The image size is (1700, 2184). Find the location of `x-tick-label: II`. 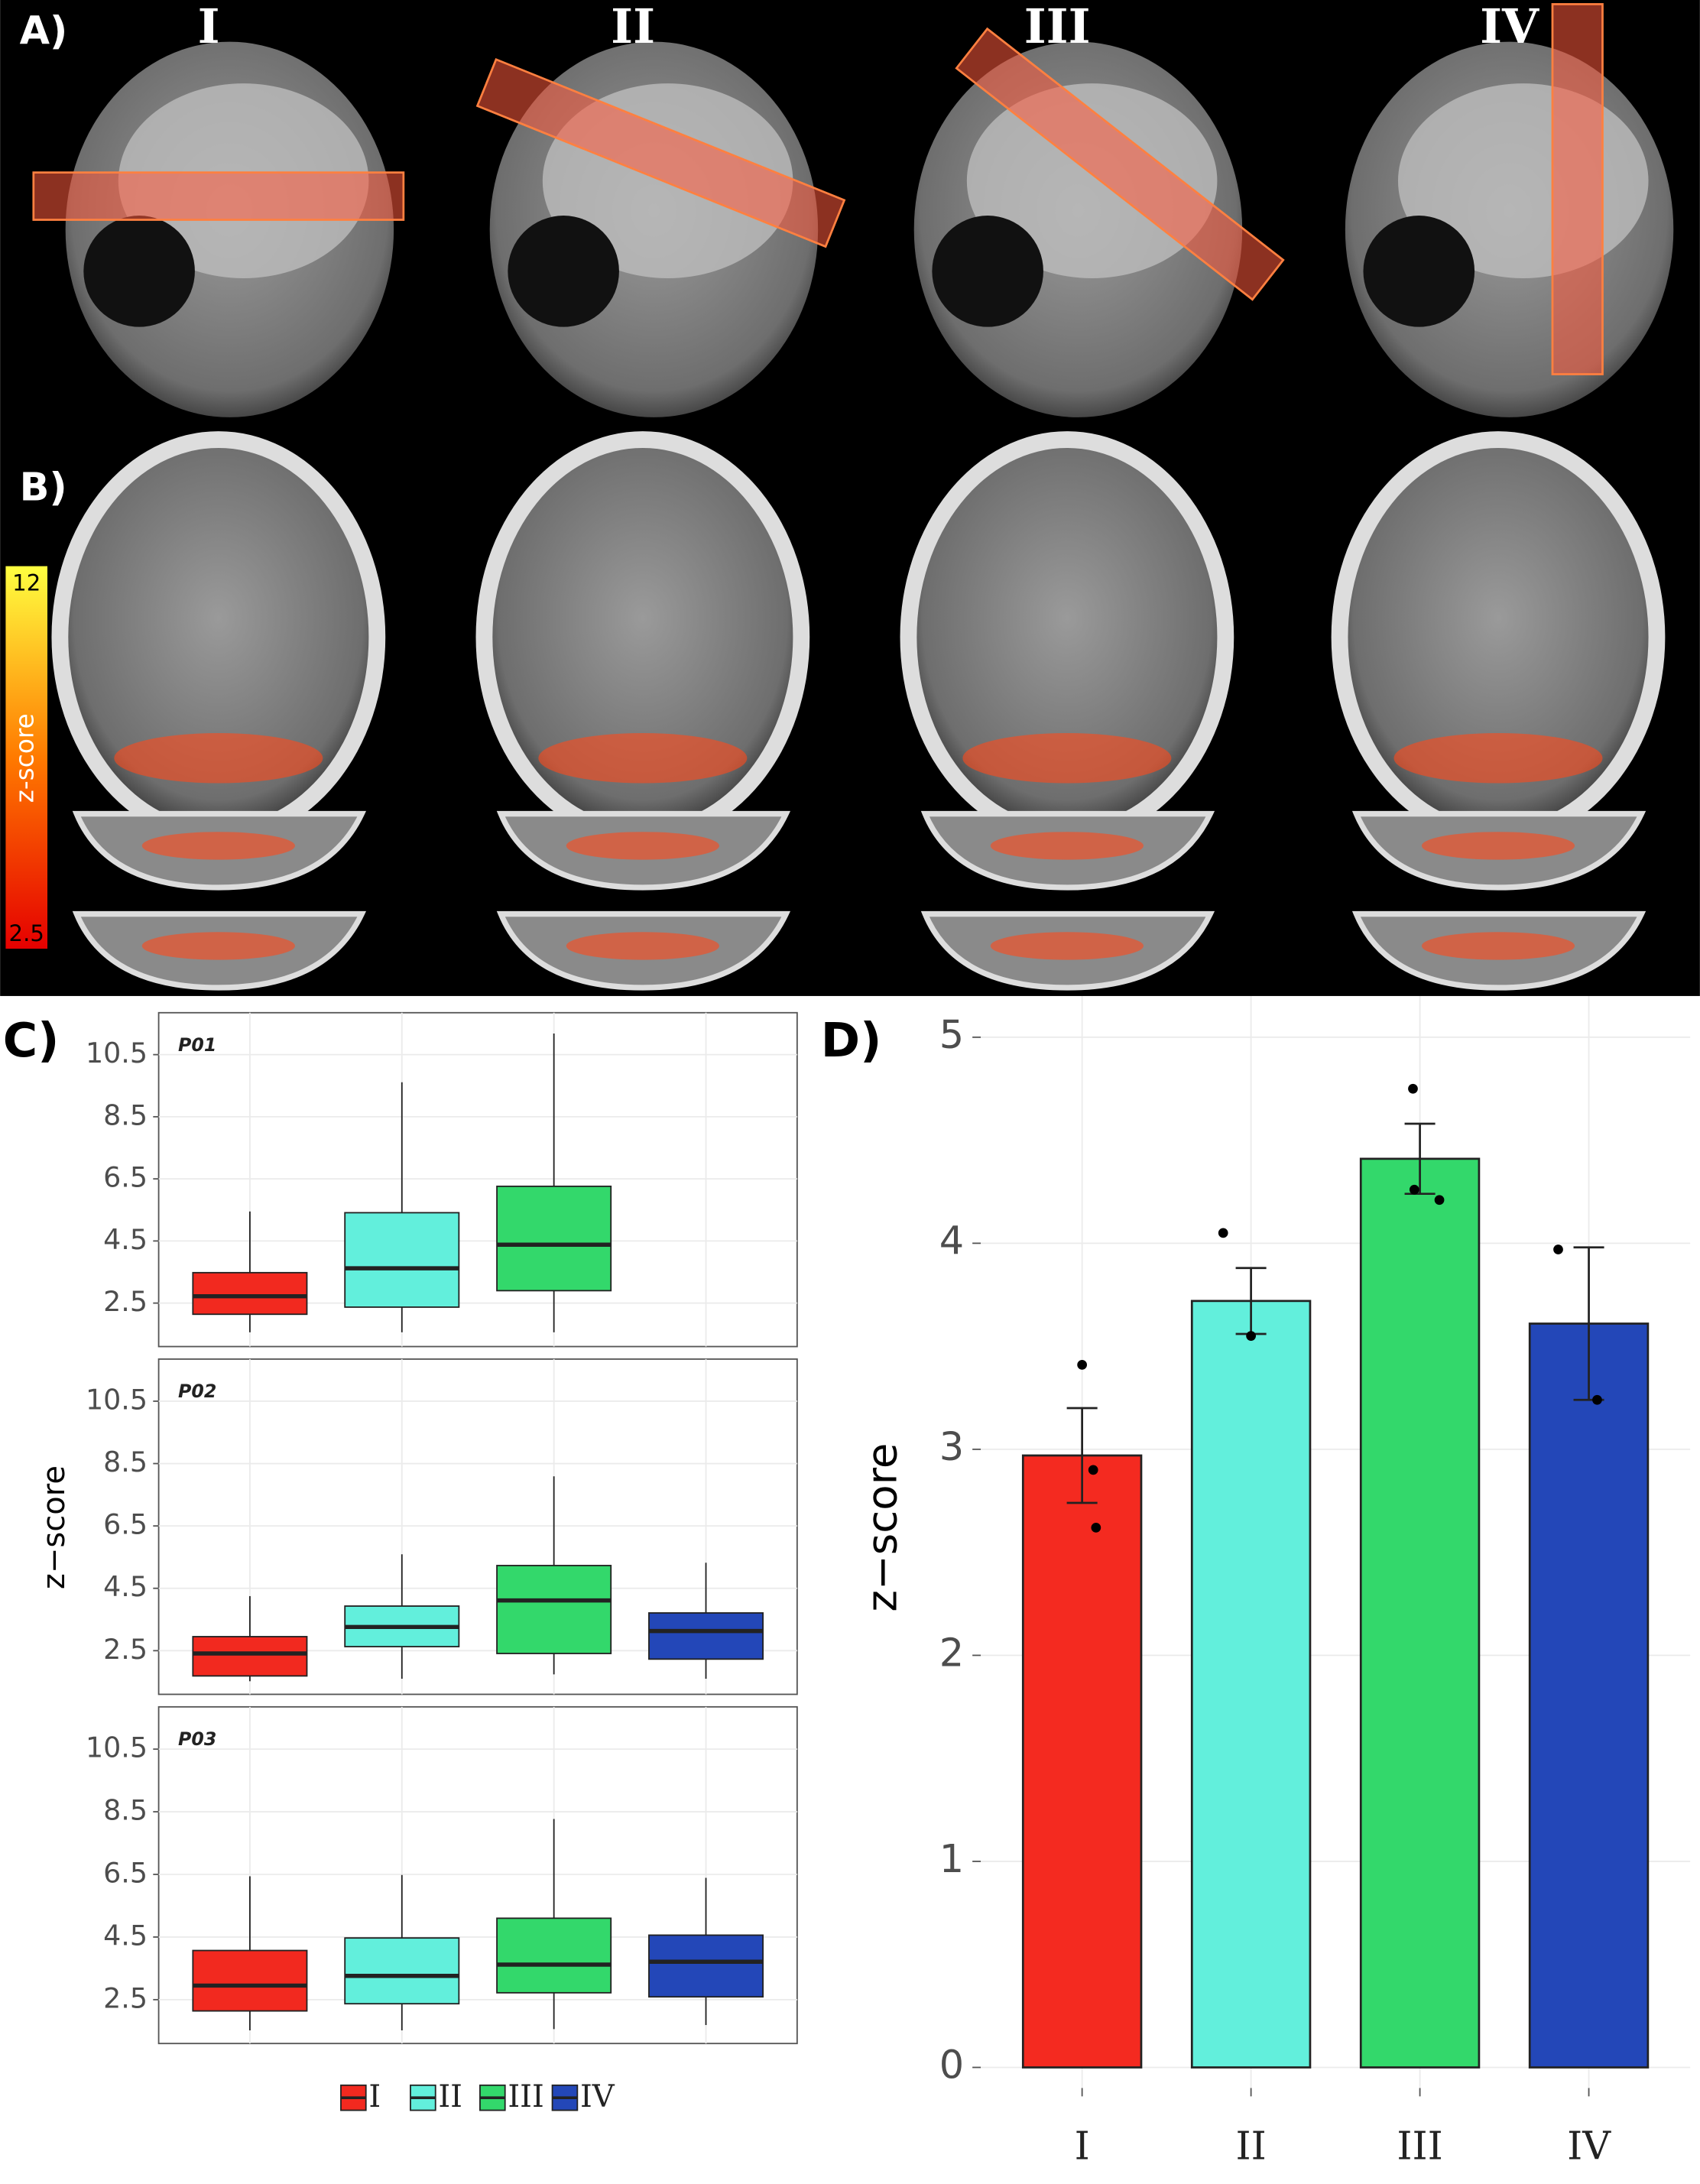

x-tick-label: II is located at coordinates (1250, 2146).